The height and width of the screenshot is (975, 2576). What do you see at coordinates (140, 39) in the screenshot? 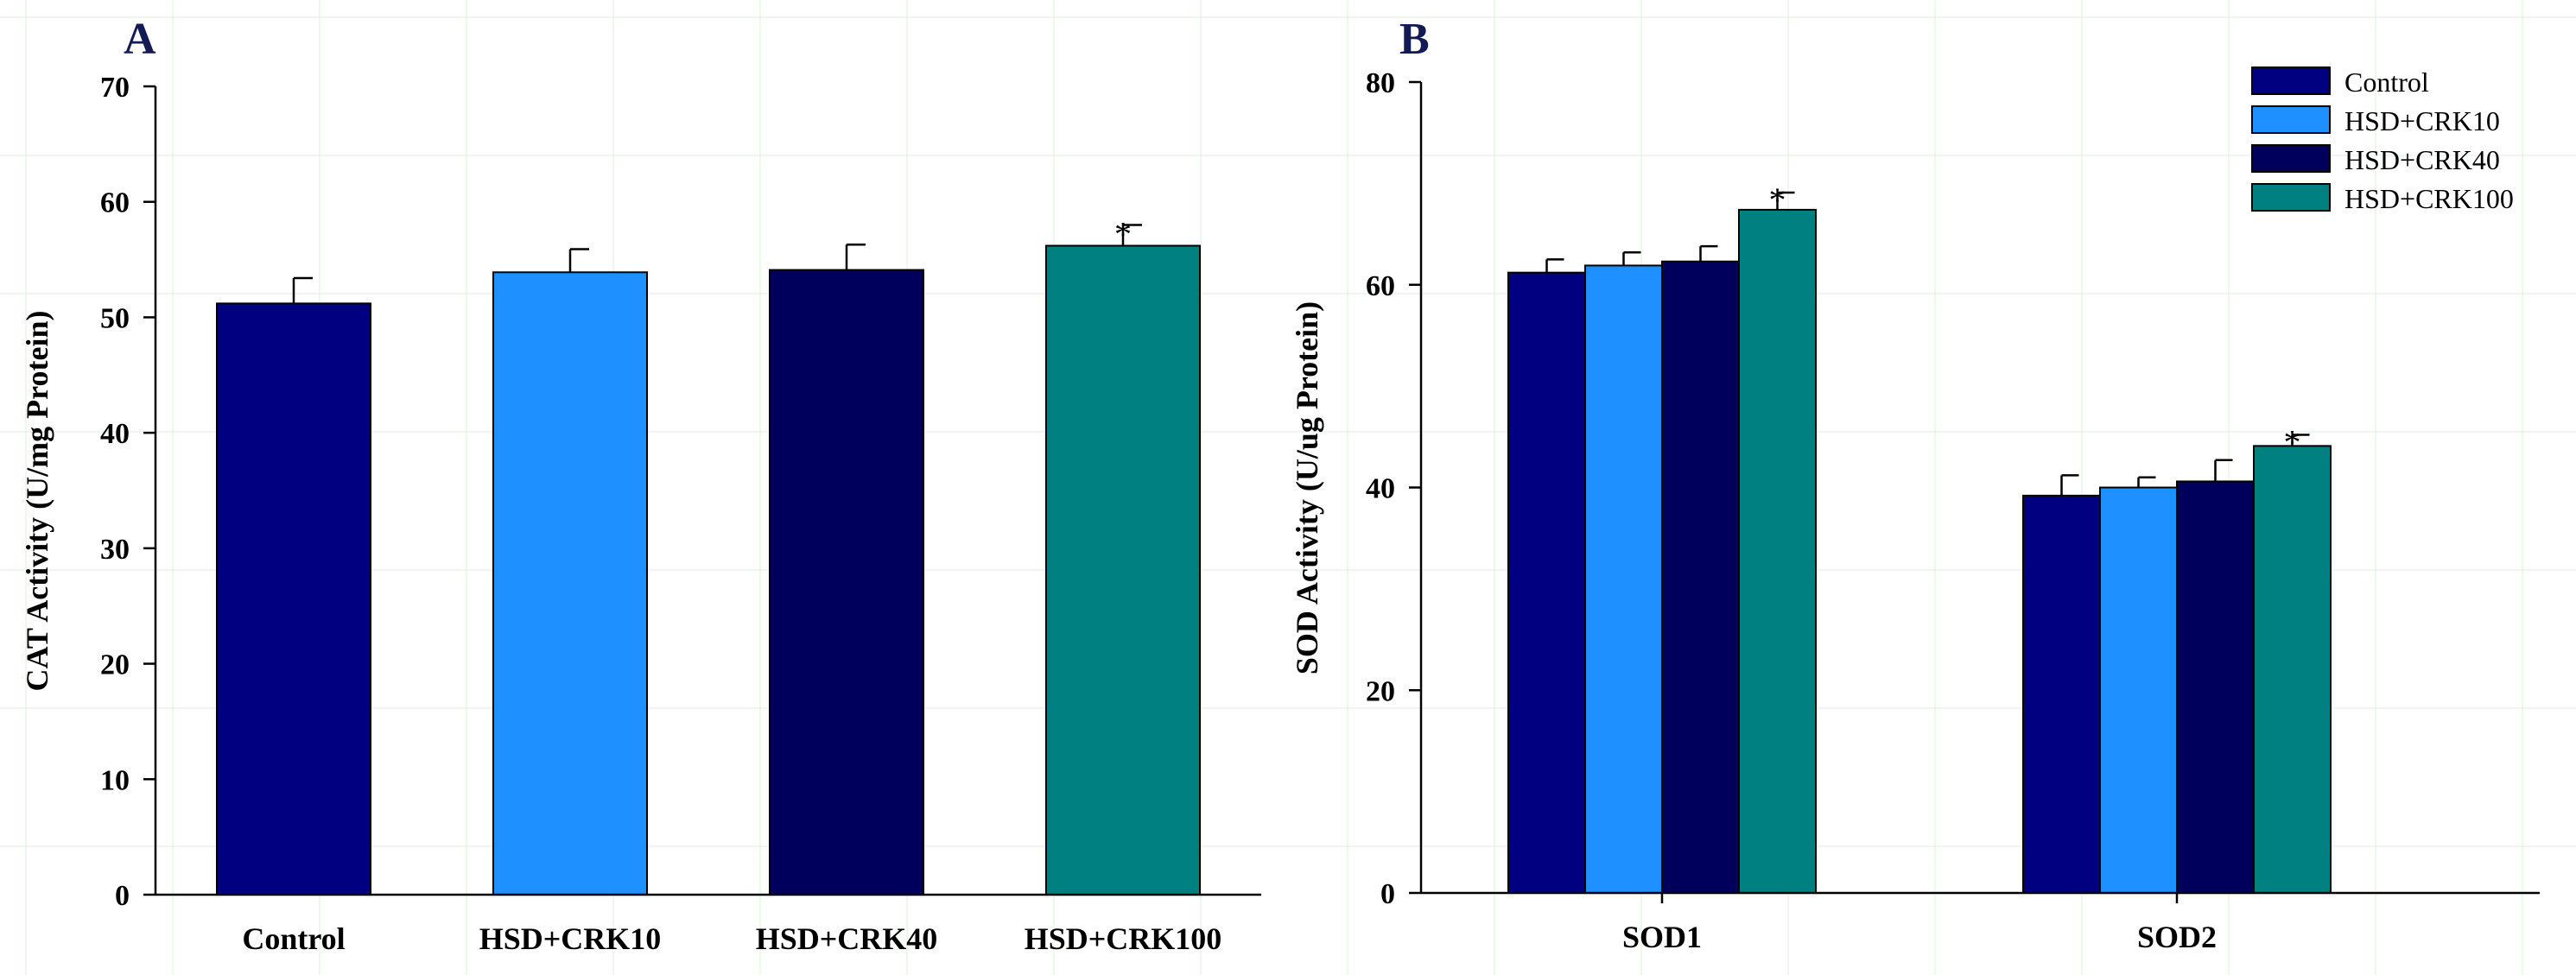
I see `panel-a-label: A` at bounding box center [140, 39].